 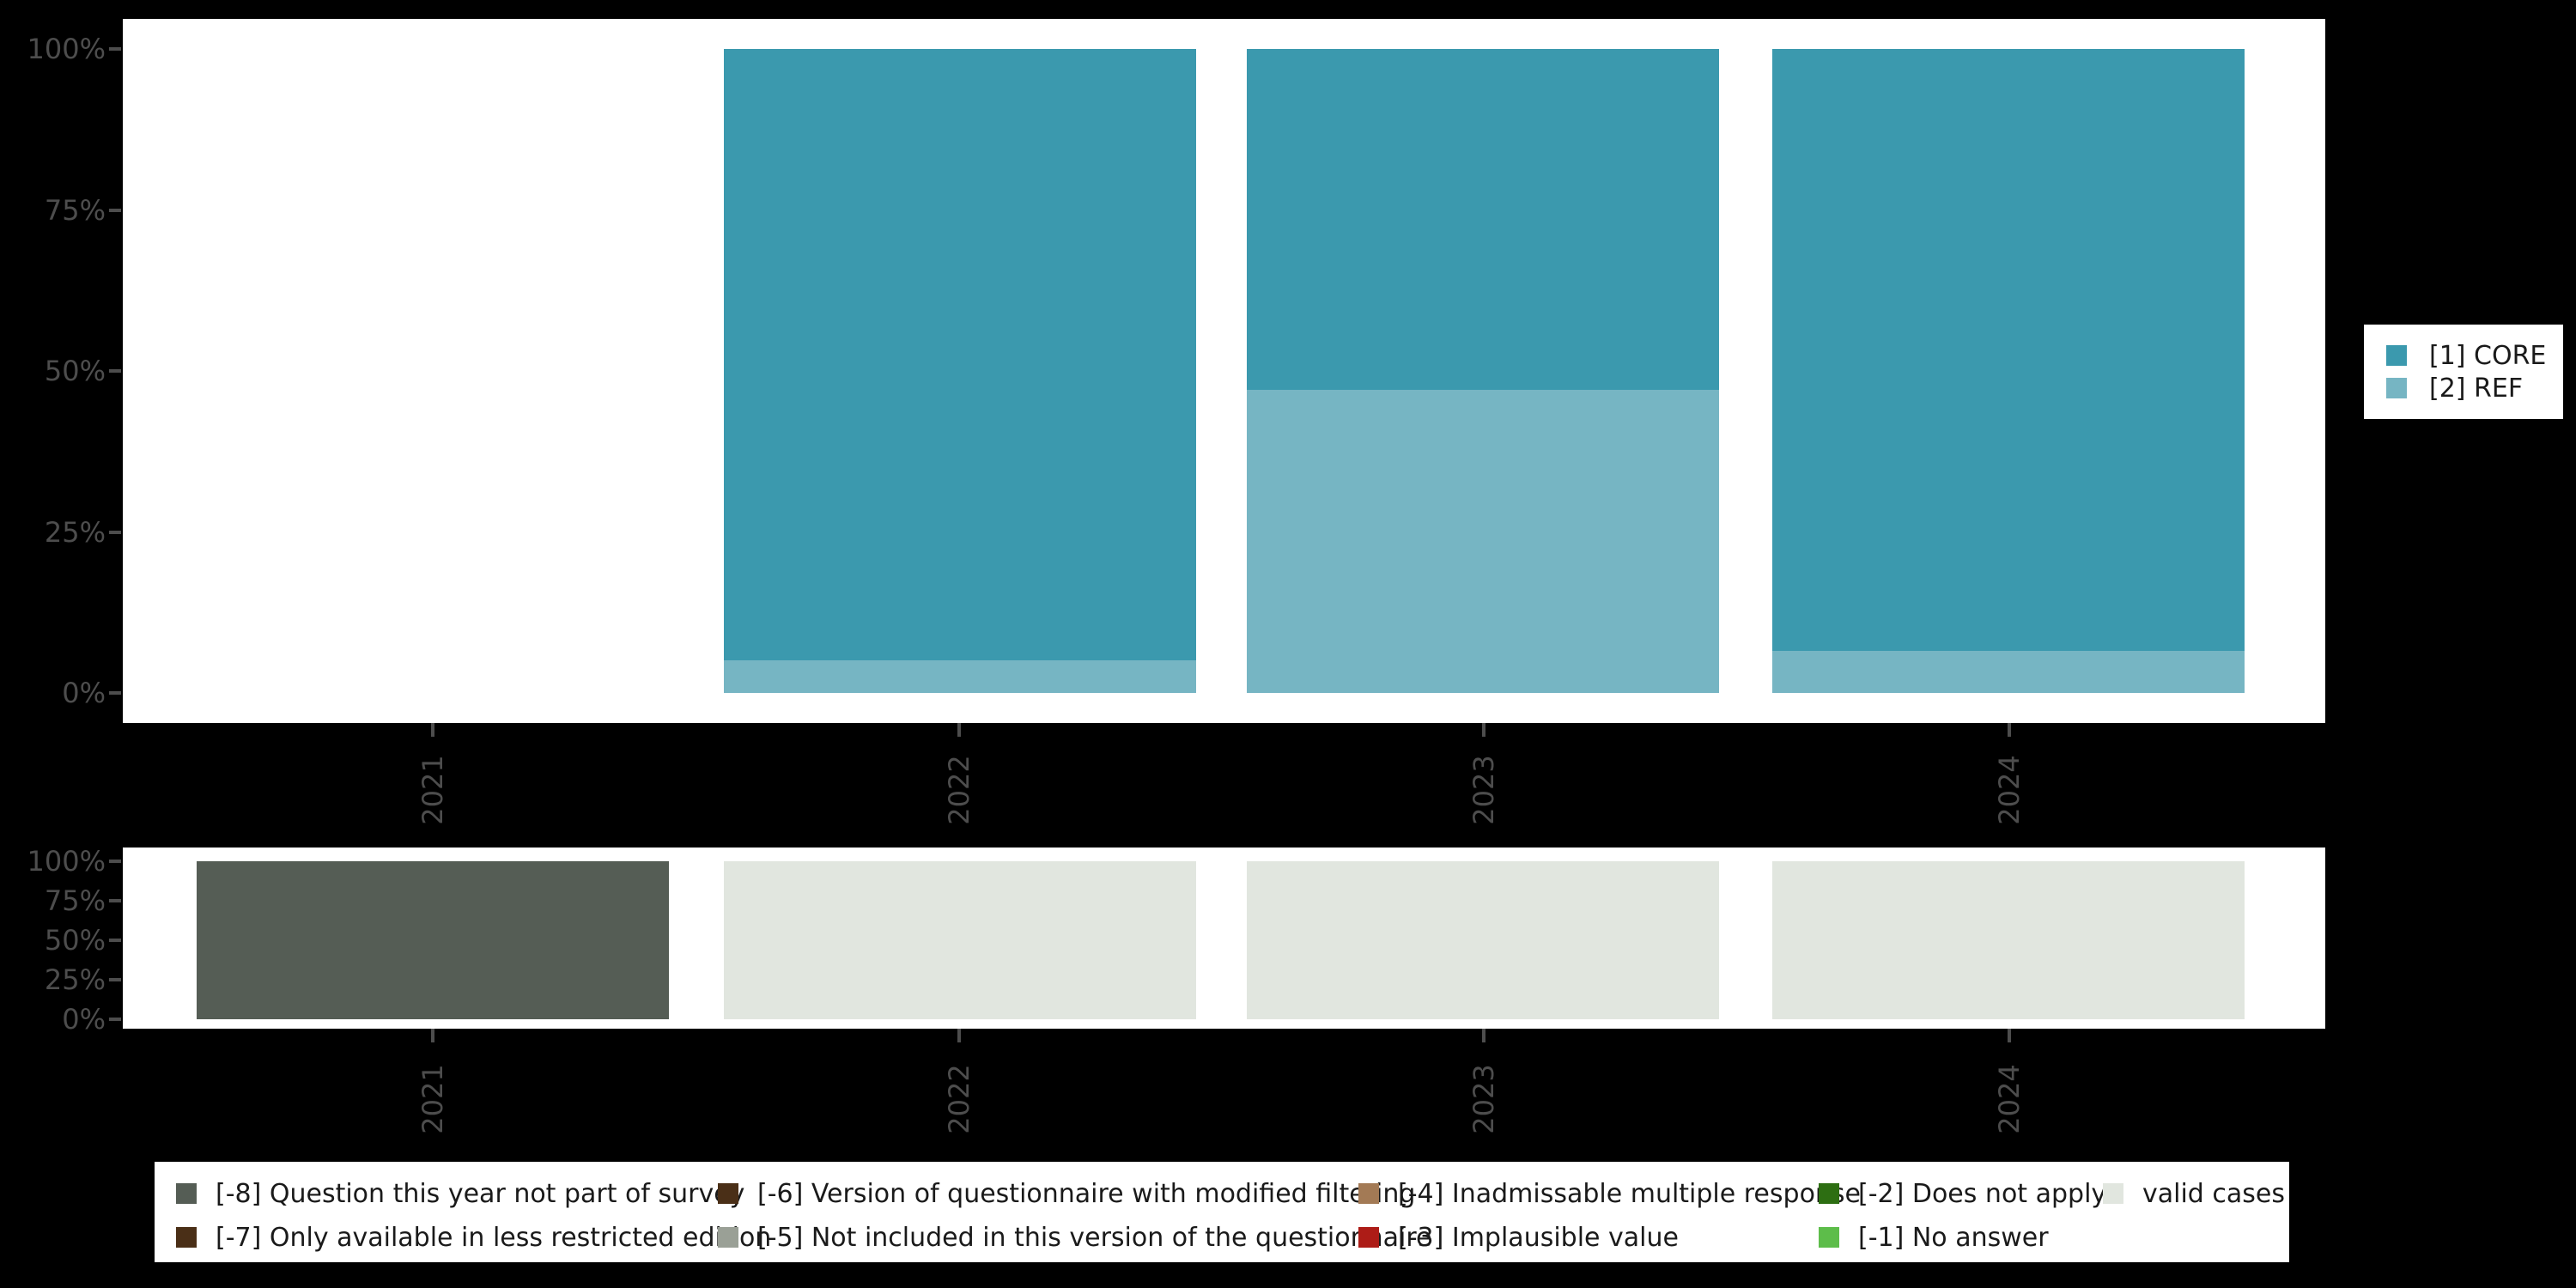 I want to click on legend-item-2-does-not-apply: [-2] Does not apply, so click(x=1962, y=1194).